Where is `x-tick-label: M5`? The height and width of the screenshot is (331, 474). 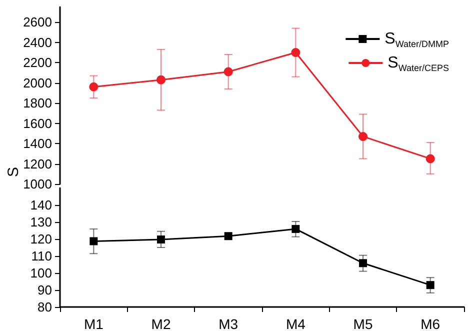
x-tick-label: M5 is located at coordinates (363, 323).